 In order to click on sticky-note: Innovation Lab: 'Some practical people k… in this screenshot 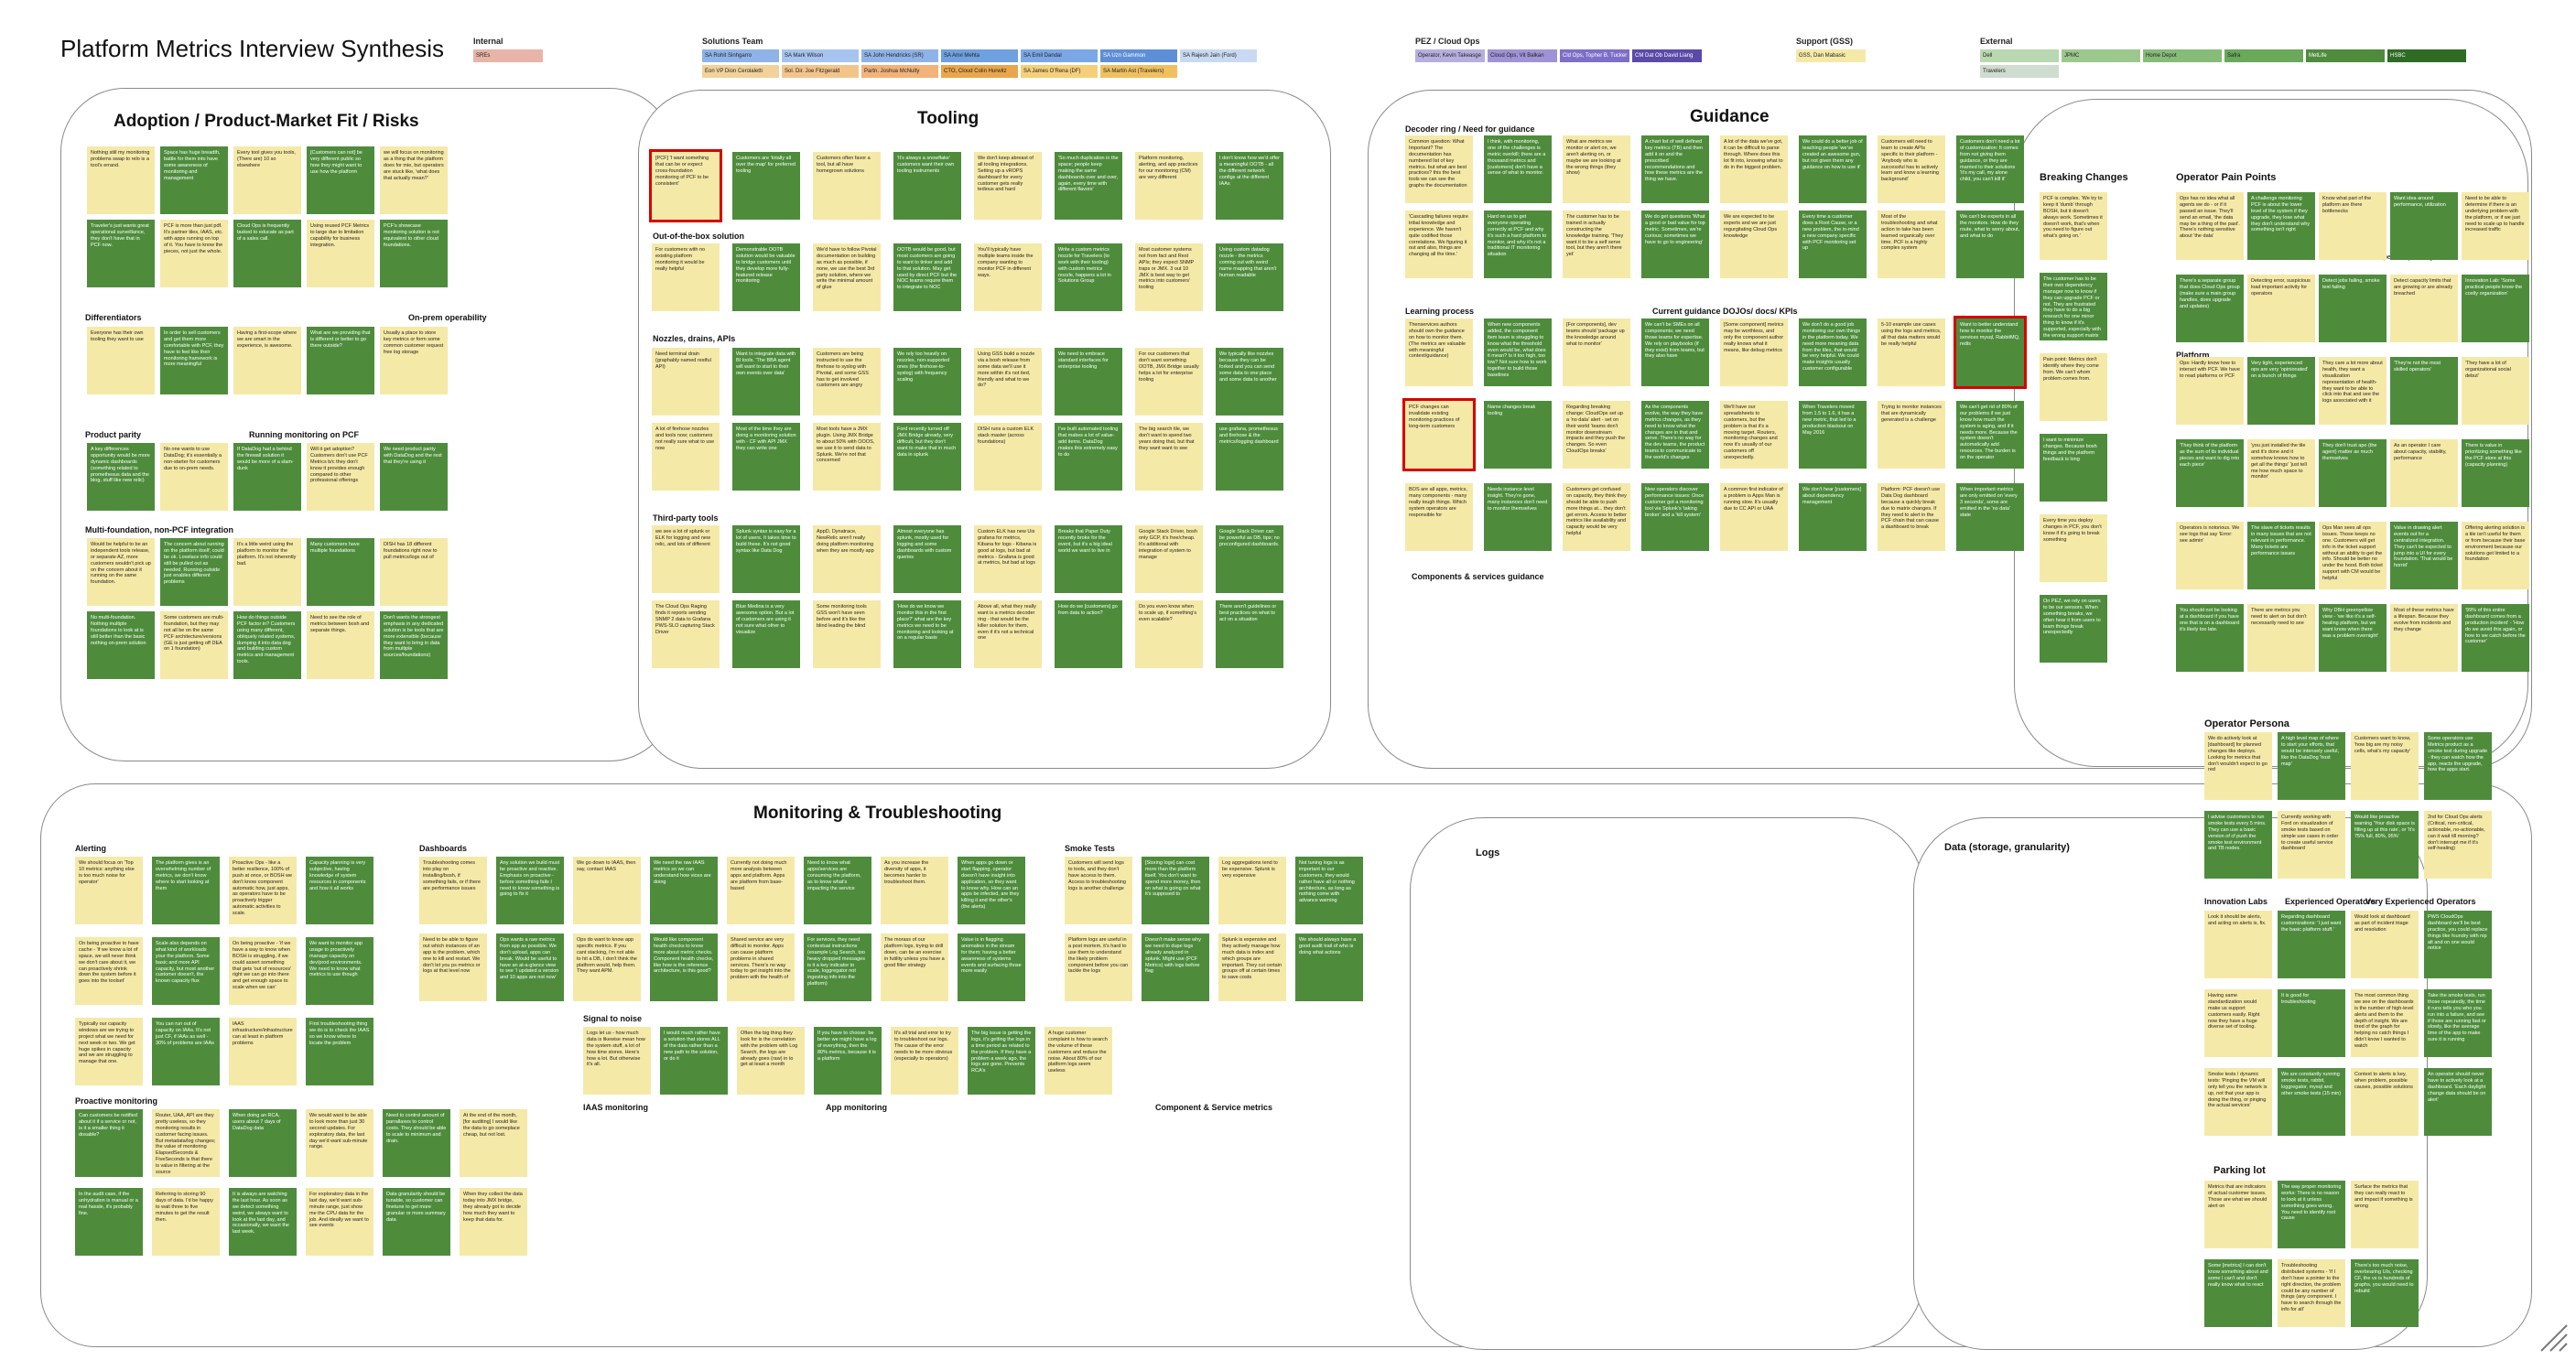, I will do `click(2495, 308)`.